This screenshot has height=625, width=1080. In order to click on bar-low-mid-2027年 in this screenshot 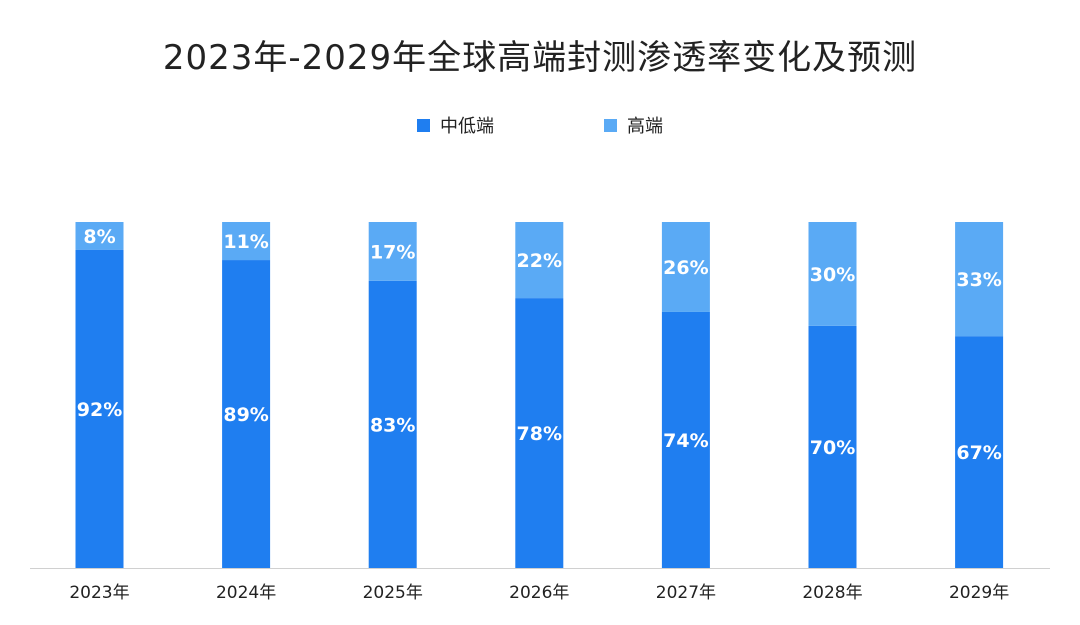, I will do `click(685, 439)`.